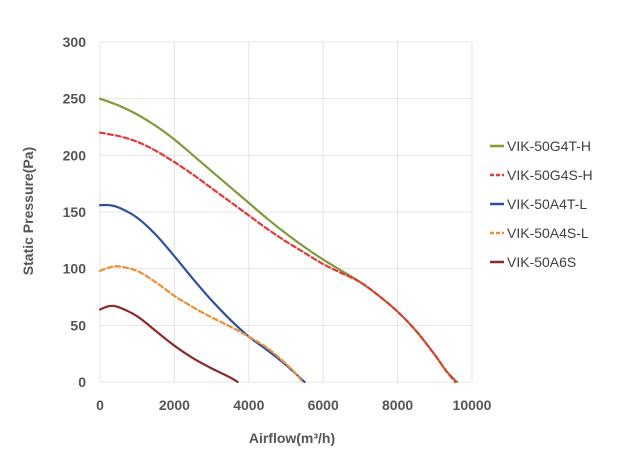 This screenshot has height=452, width=630. Describe the element at coordinates (248, 405) in the screenshot. I see `x-tick-label: 4000` at that location.